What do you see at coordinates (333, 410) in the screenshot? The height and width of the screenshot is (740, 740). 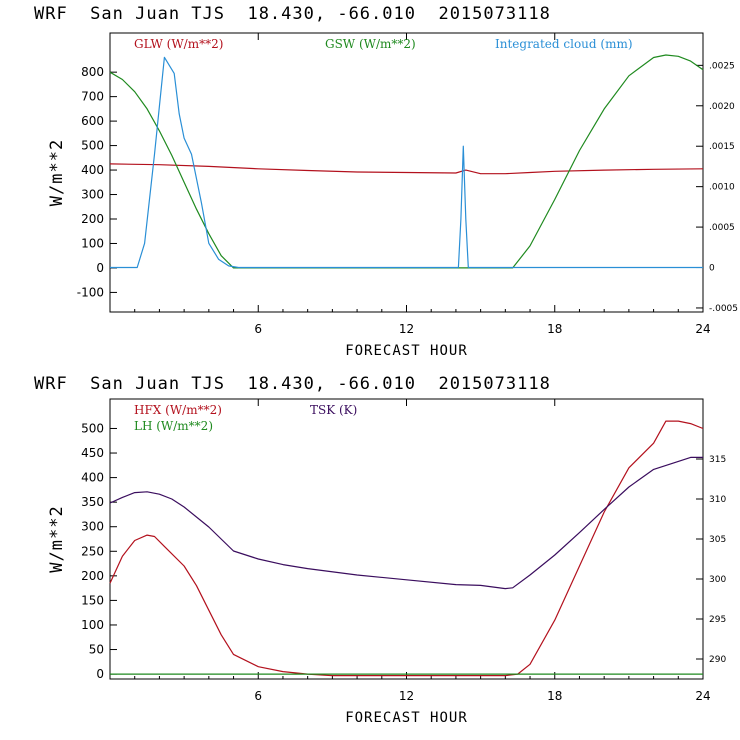 I see `legend-entry: TSK (K)` at bounding box center [333, 410].